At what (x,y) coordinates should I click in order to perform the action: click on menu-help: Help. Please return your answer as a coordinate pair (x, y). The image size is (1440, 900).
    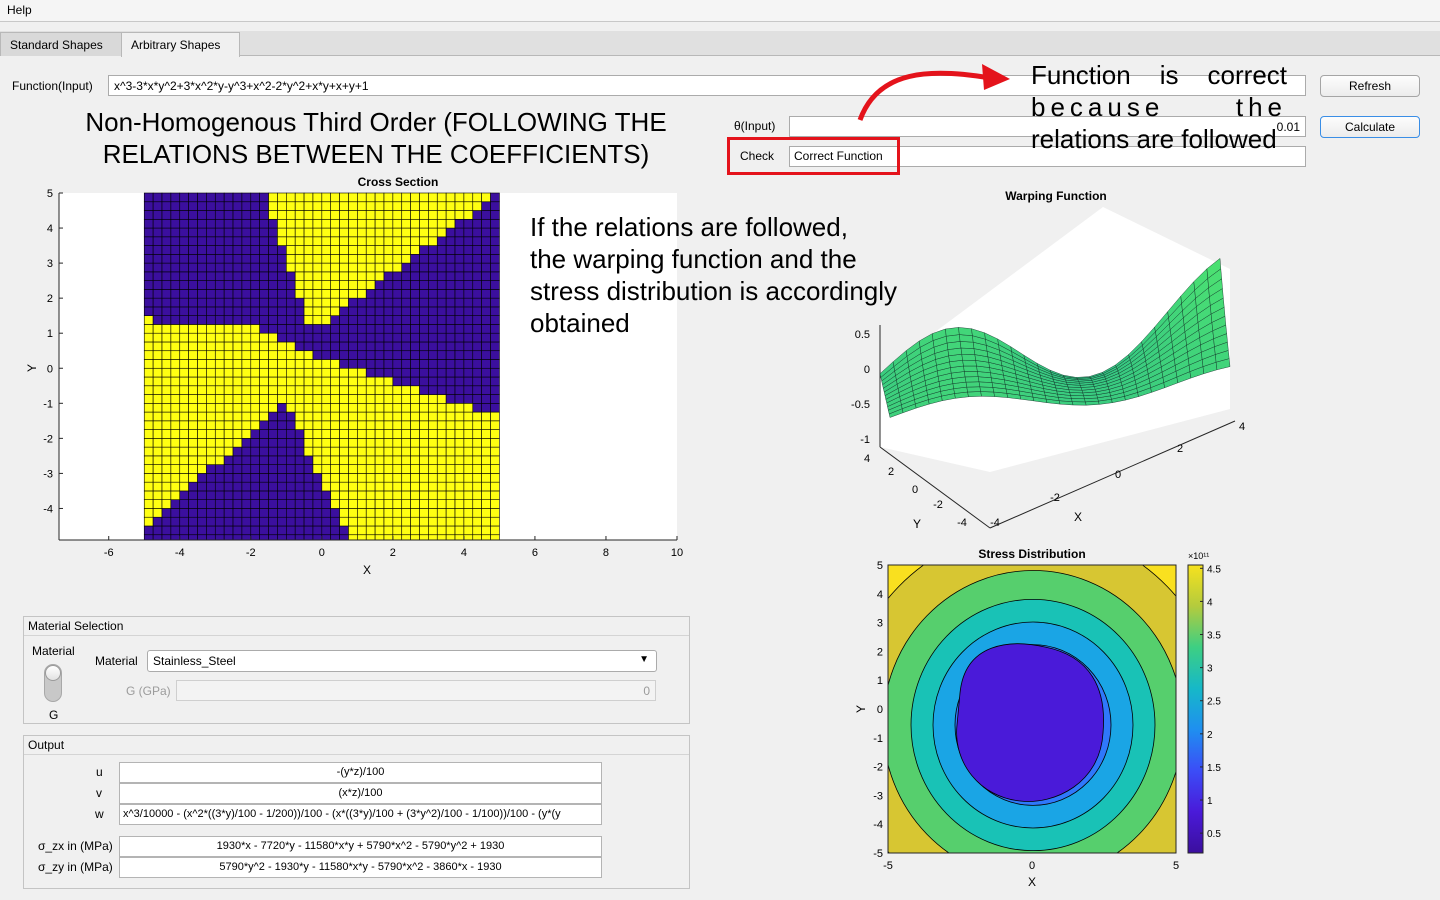
    Looking at the image, I should click on (19, 10).